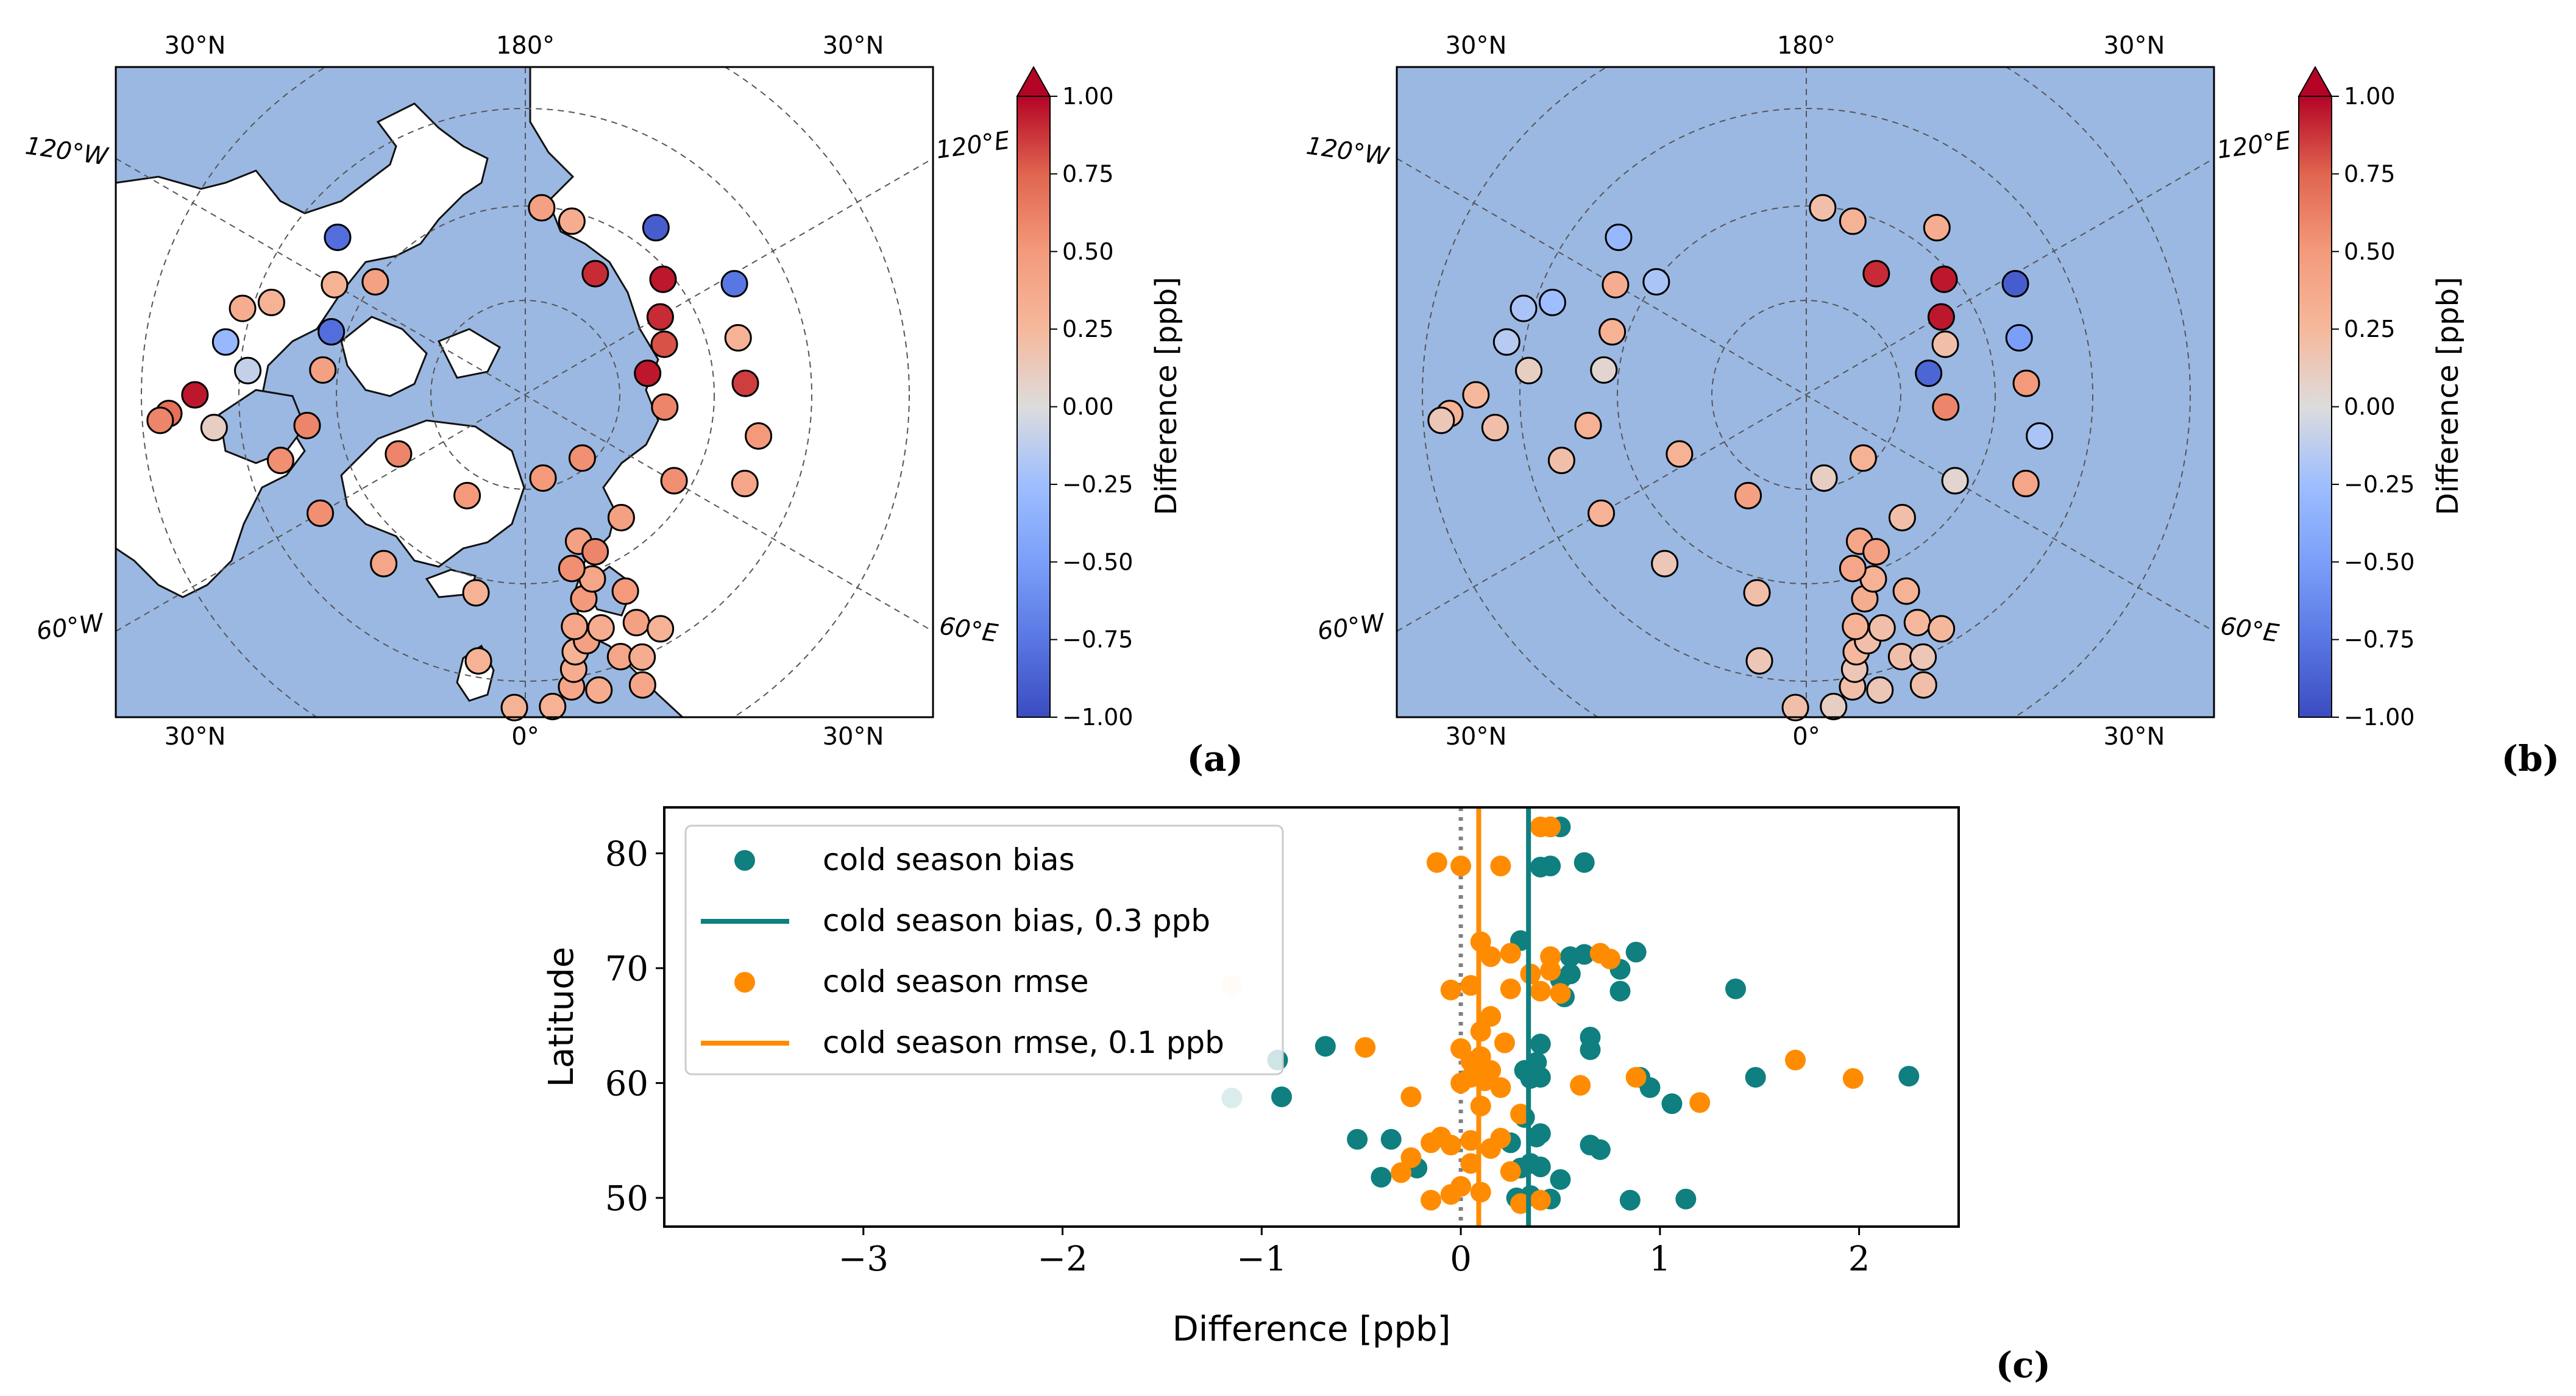  I want to click on colorbar-ticks: 1.00 0.75 0.50 0.25 0.00 −0.25 −0.50 −0.75 −1.00, so click(2373, 407).